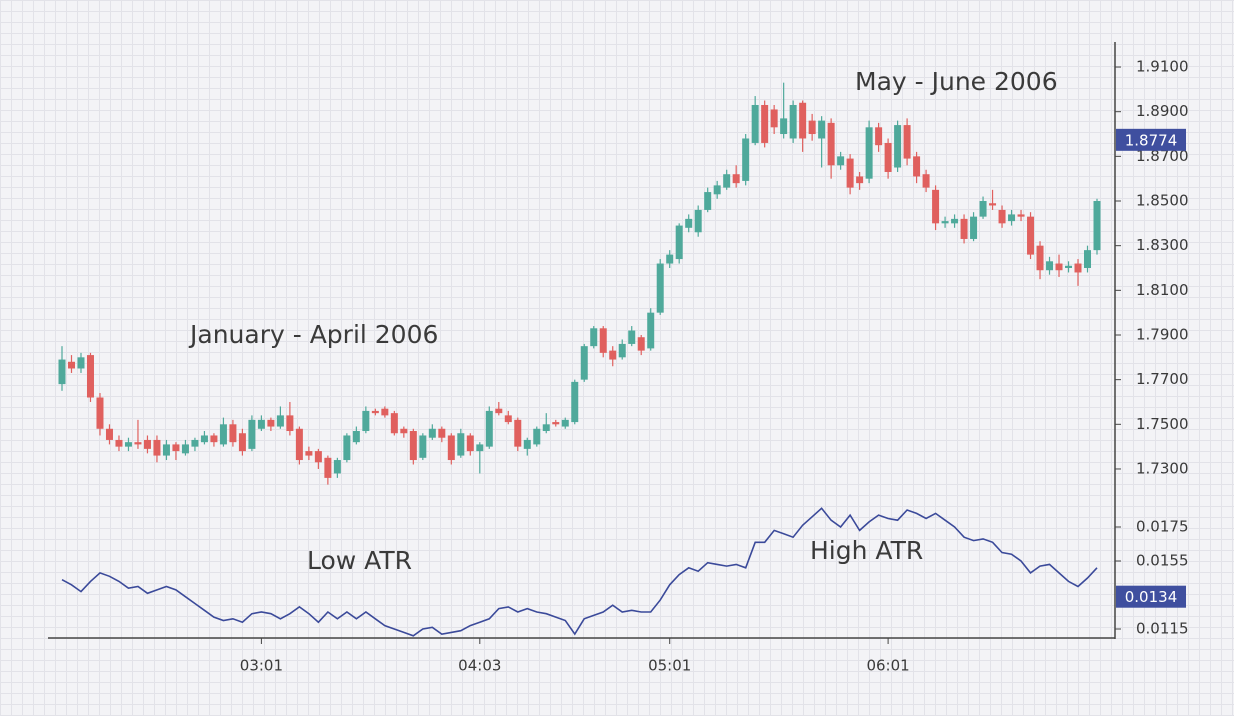  Describe the element at coordinates (1162, 468) in the screenshot. I see `y-tick-label: 1.7300` at that location.